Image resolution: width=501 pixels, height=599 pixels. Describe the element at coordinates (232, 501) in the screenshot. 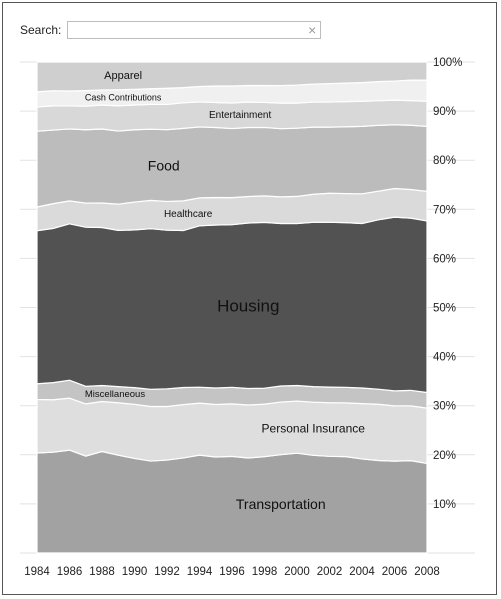

I see `area-transportation` at that location.